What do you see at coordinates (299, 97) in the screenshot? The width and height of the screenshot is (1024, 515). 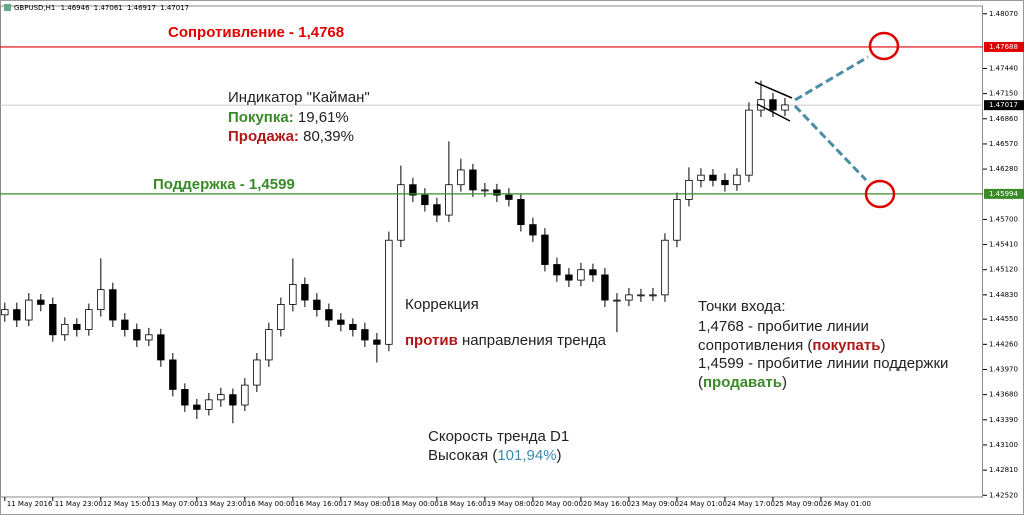 I see `indicator-title: Индикатор "Кайман"` at bounding box center [299, 97].